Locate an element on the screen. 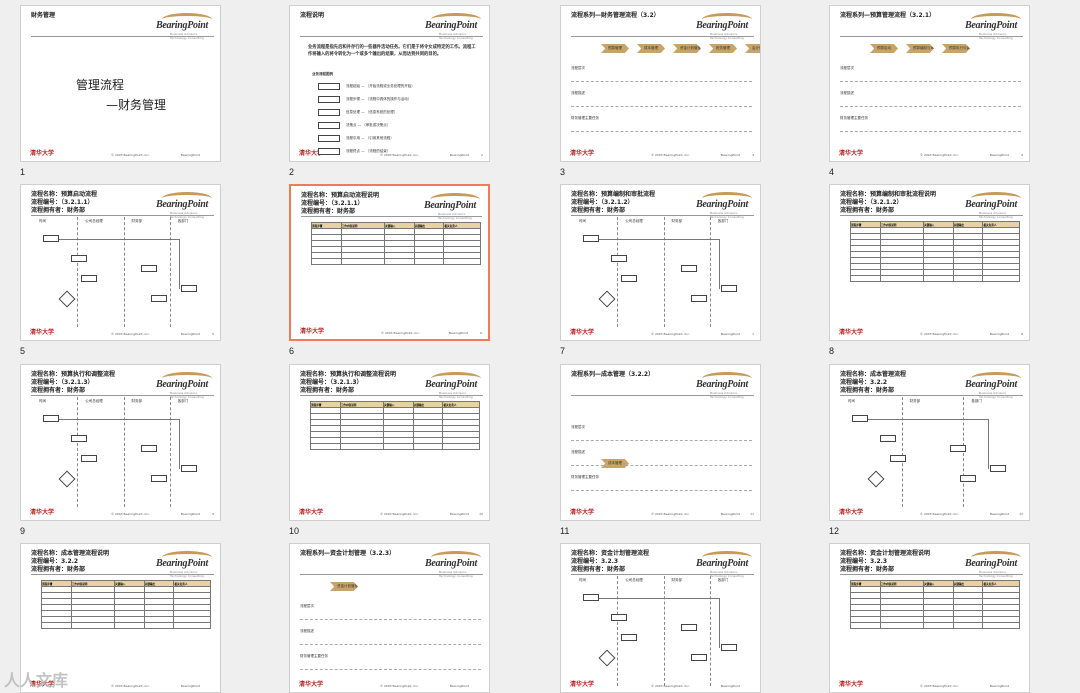 This screenshot has height=693, width=1080. header-rule is located at coordinates (931, 36).